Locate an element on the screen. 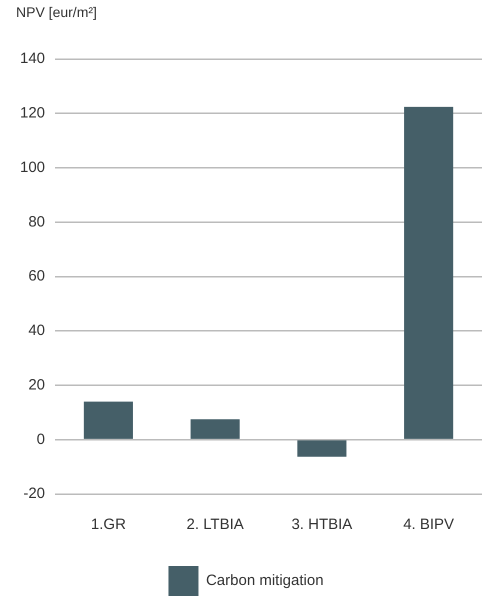 This screenshot has width=482, height=616. y-tick-label: 140 is located at coordinates (33, 59).